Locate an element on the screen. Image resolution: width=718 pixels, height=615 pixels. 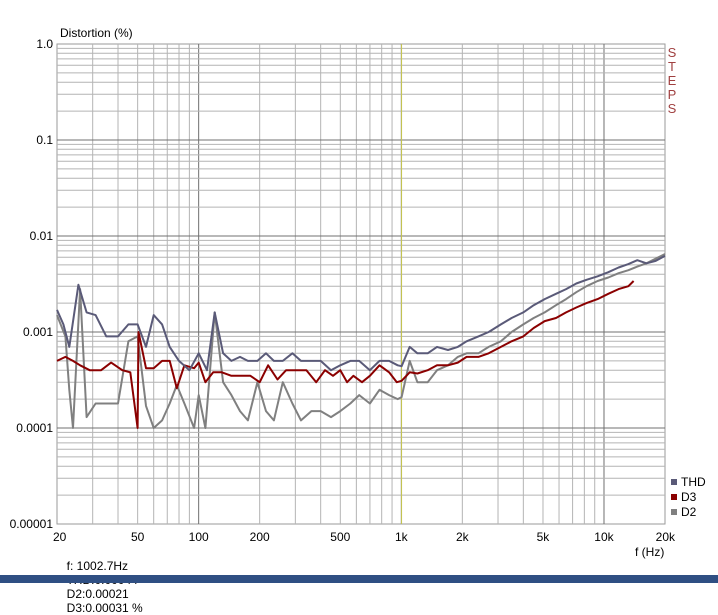
x-tick-label: 20 is located at coordinates (60, 537).